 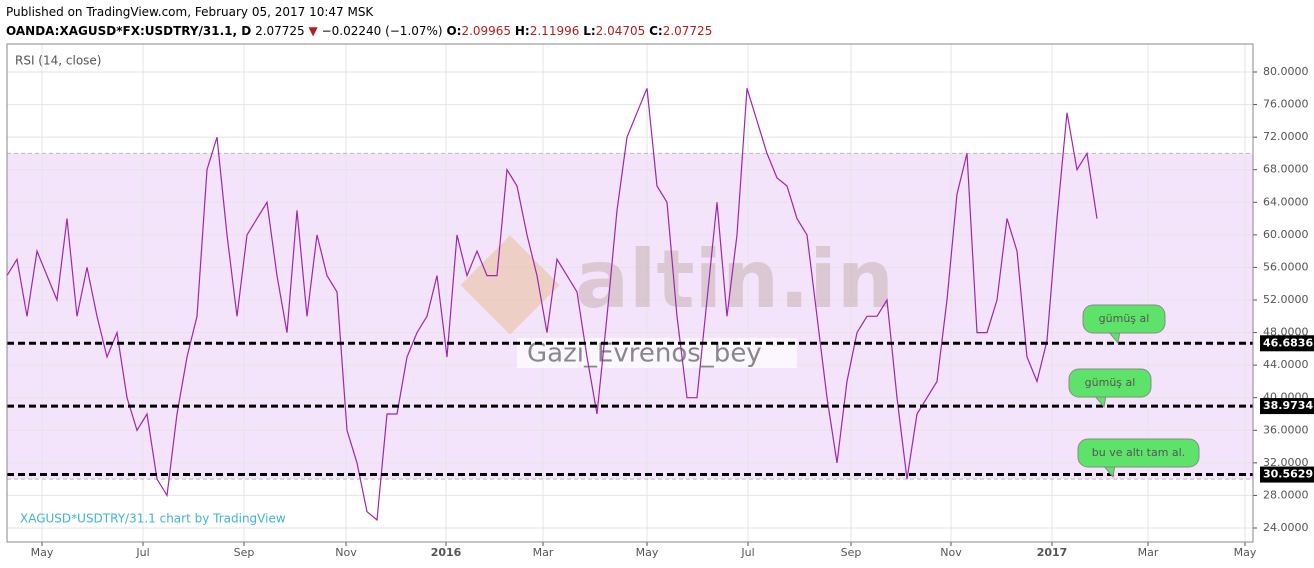 What do you see at coordinates (382, 31) in the screenshot?
I see `change: −0.02240 (−1.07%)` at bounding box center [382, 31].